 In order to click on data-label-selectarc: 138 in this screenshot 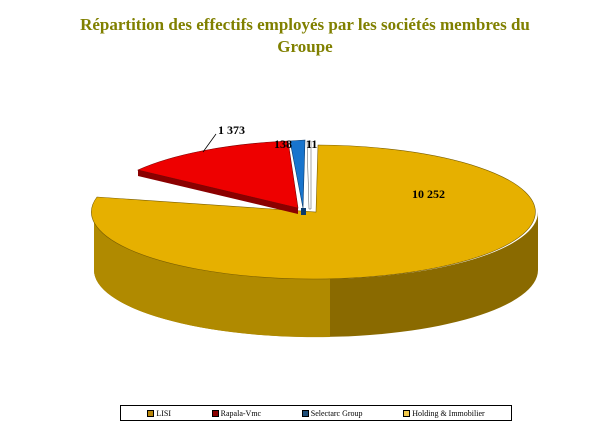, I will do `click(283, 144)`.